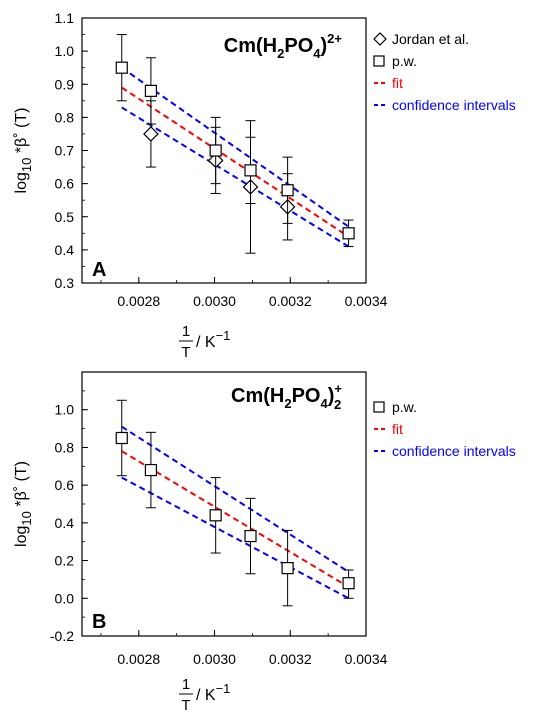 The height and width of the screenshot is (716, 544). What do you see at coordinates (65, 217) in the screenshot?
I see `y-tick-label: 0.5` at bounding box center [65, 217].